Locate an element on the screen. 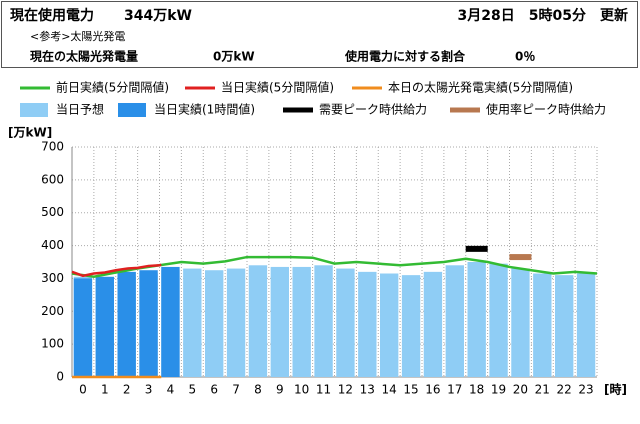  x-tick-label: 4 is located at coordinates (171, 390).